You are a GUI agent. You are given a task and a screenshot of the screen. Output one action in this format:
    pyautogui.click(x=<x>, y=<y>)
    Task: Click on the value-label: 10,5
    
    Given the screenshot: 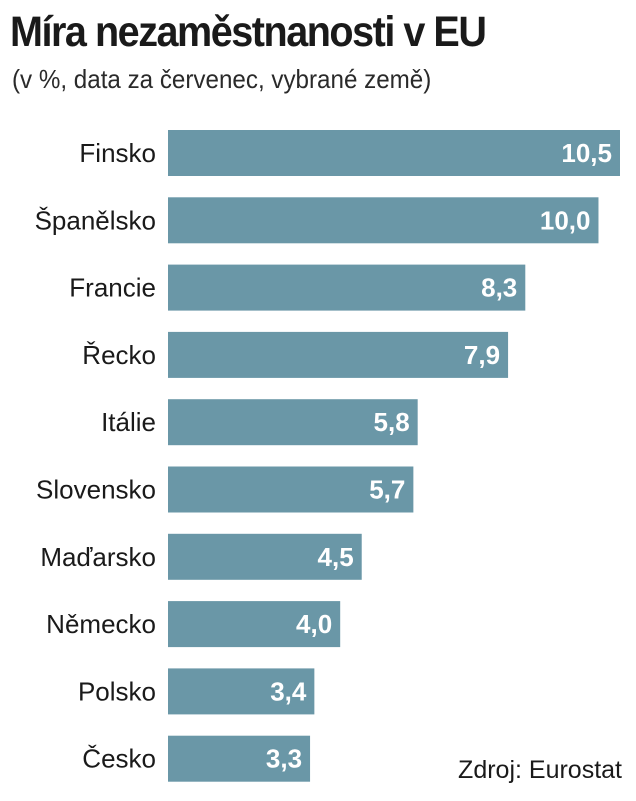 What is the action you would take?
    pyautogui.click(x=586, y=153)
    